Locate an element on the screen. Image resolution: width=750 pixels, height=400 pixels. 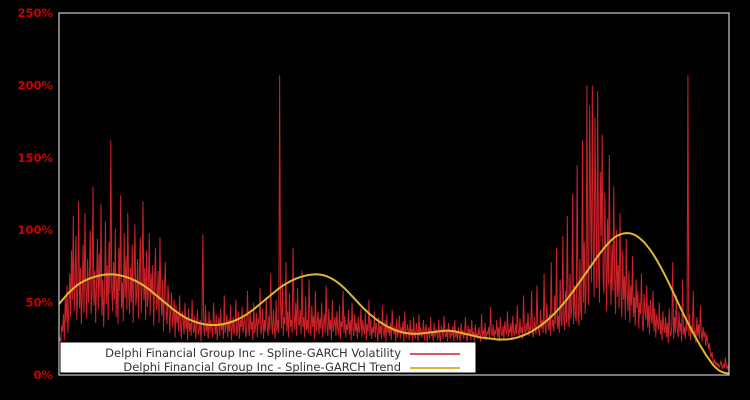
legend-background is located at coordinates (268, 357).